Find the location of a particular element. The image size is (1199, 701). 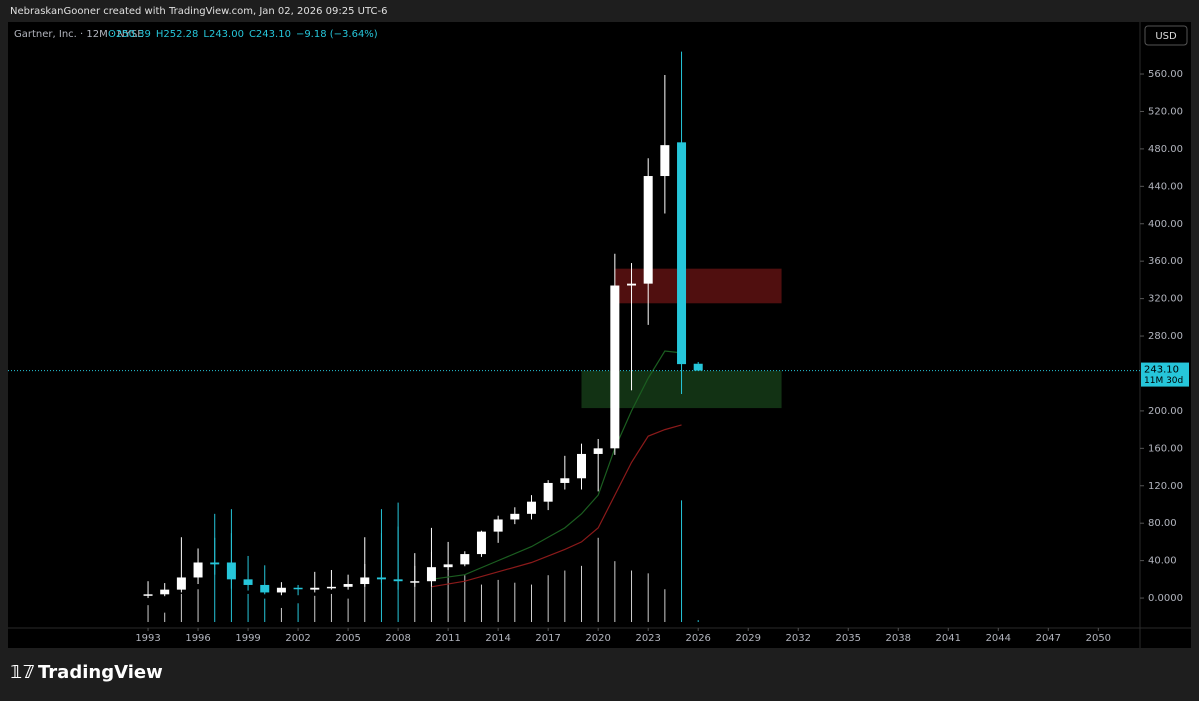

currency-button is located at coordinates (1166, 35).